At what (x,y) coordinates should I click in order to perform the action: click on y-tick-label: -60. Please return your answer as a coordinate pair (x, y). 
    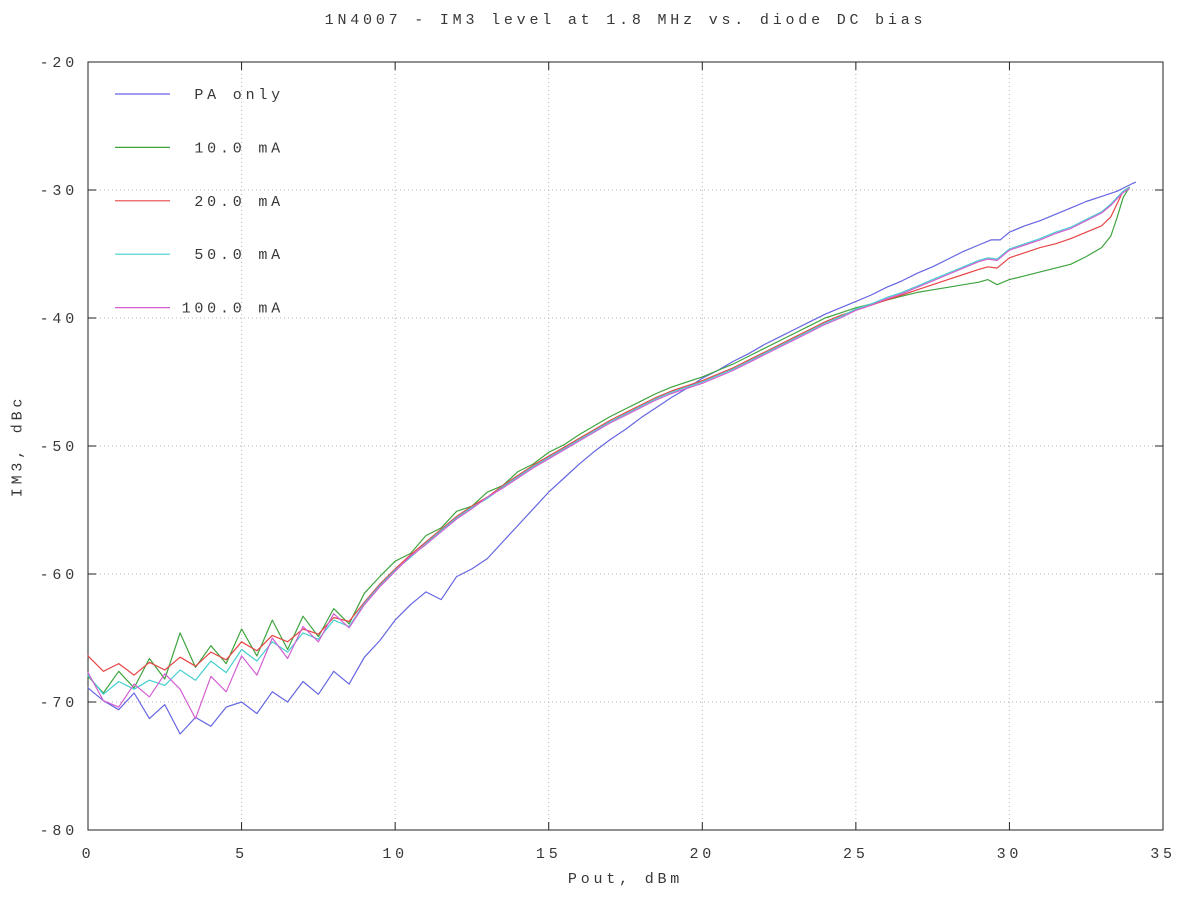
    Looking at the image, I should click on (59, 575).